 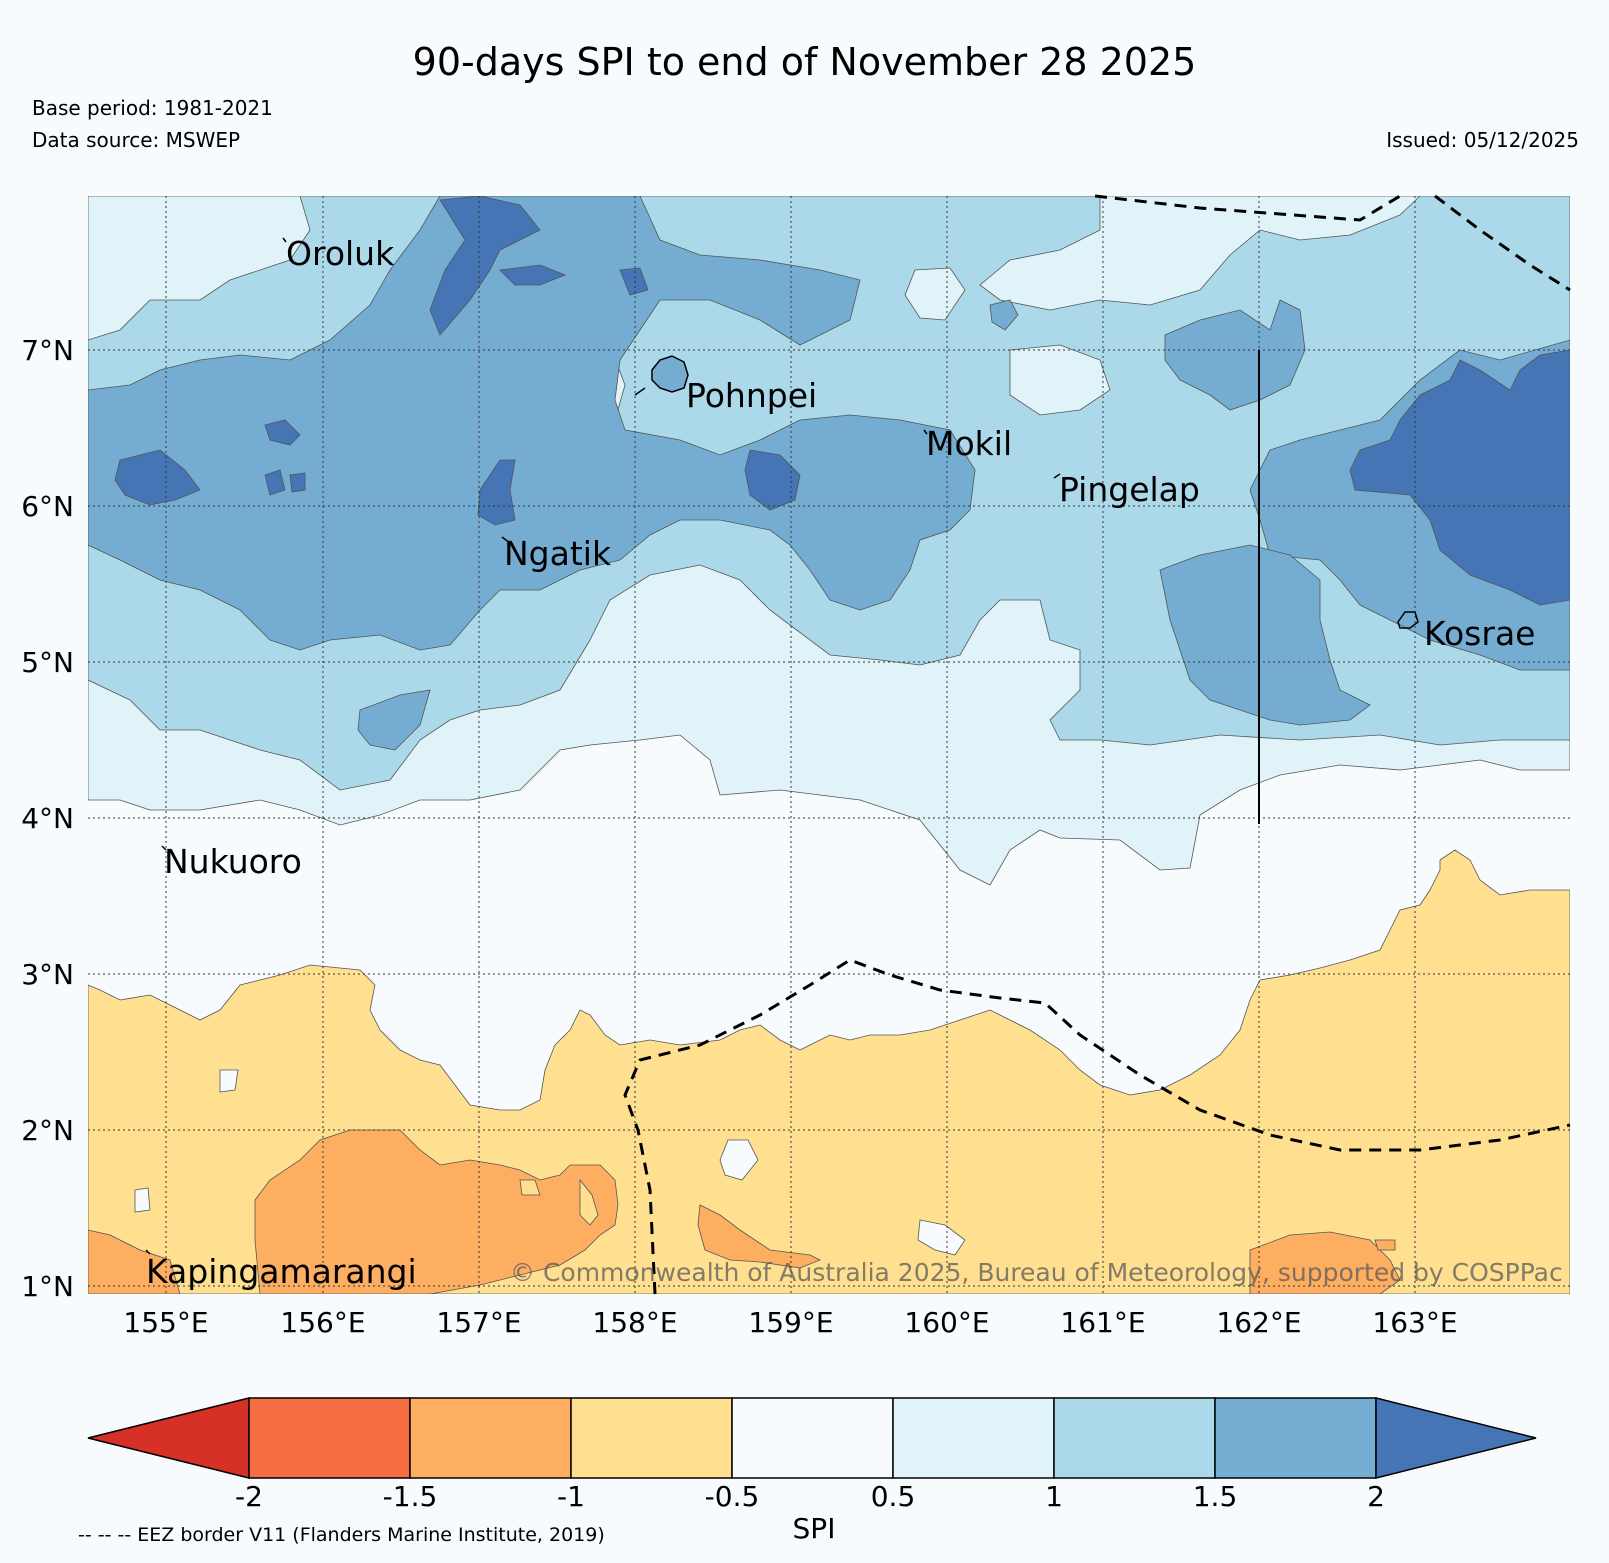 I want to click on island-label-kosrae: Kosrae, so click(x=1480, y=633).